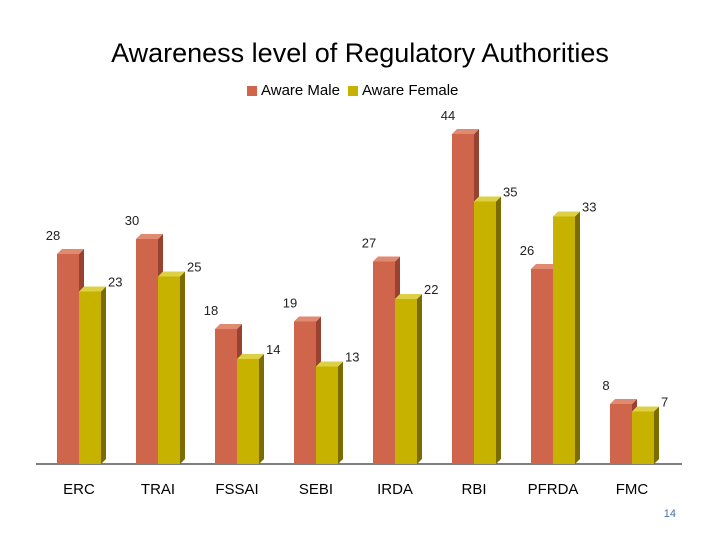 The image size is (720, 540). What do you see at coordinates (252, 90) in the screenshot?
I see `legend-swatch-male` at bounding box center [252, 90].